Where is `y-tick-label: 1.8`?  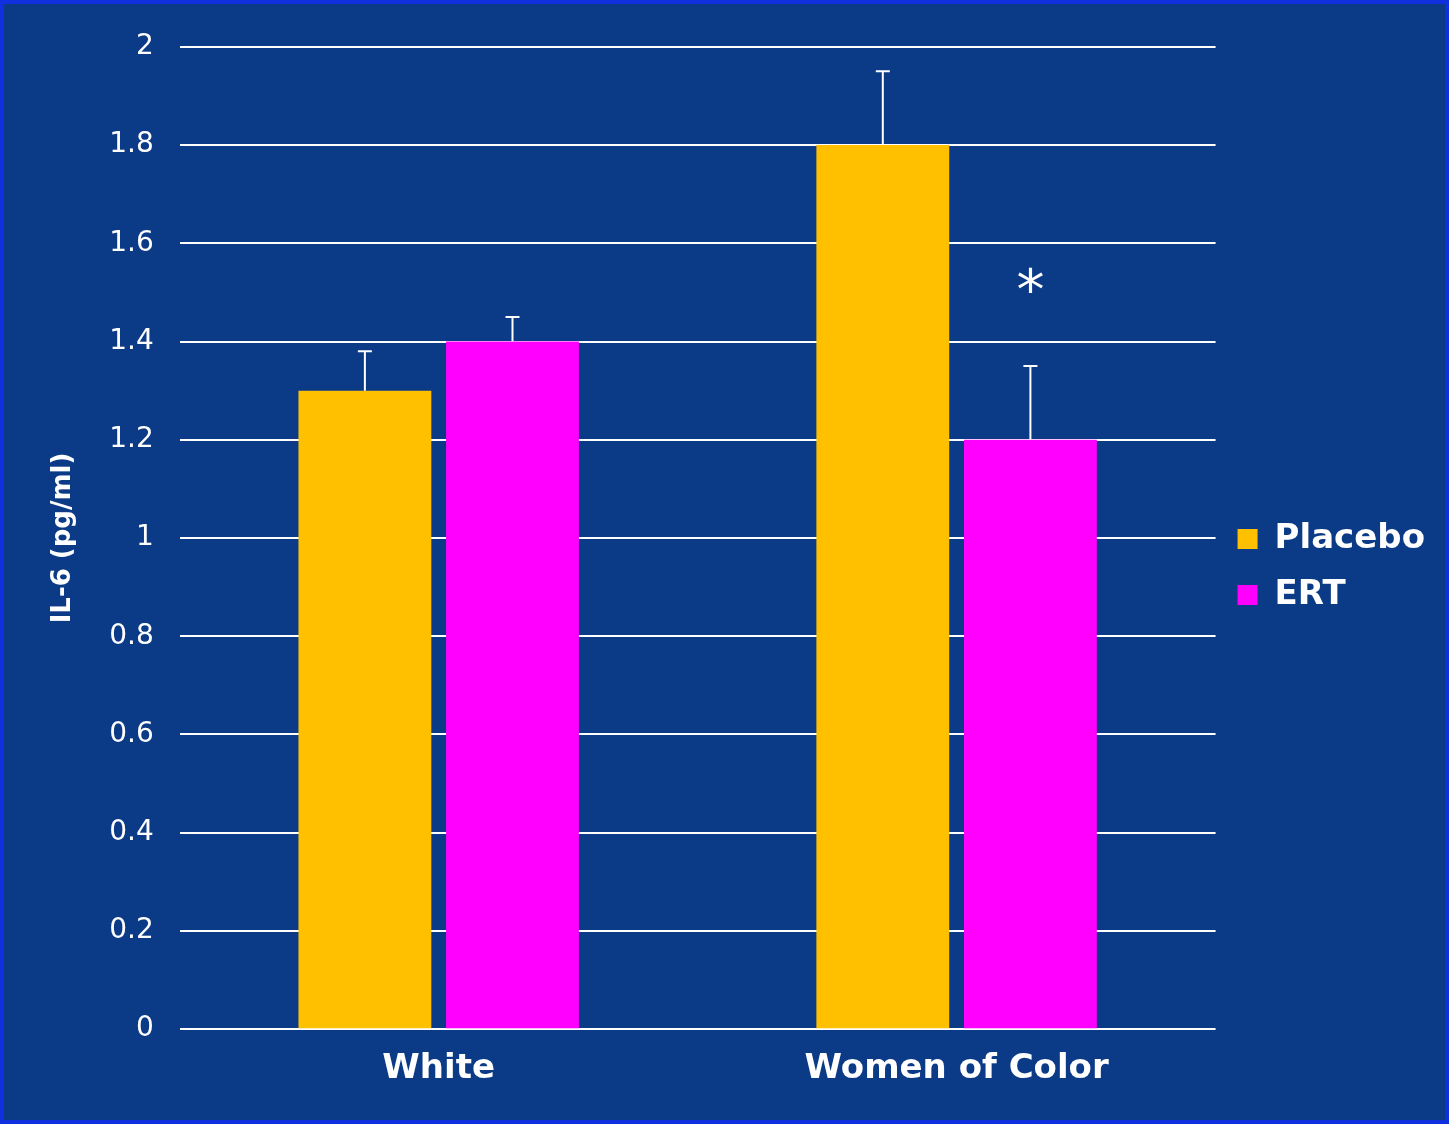 y-tick-label: 1.8 is located at coordinates (131, 143).